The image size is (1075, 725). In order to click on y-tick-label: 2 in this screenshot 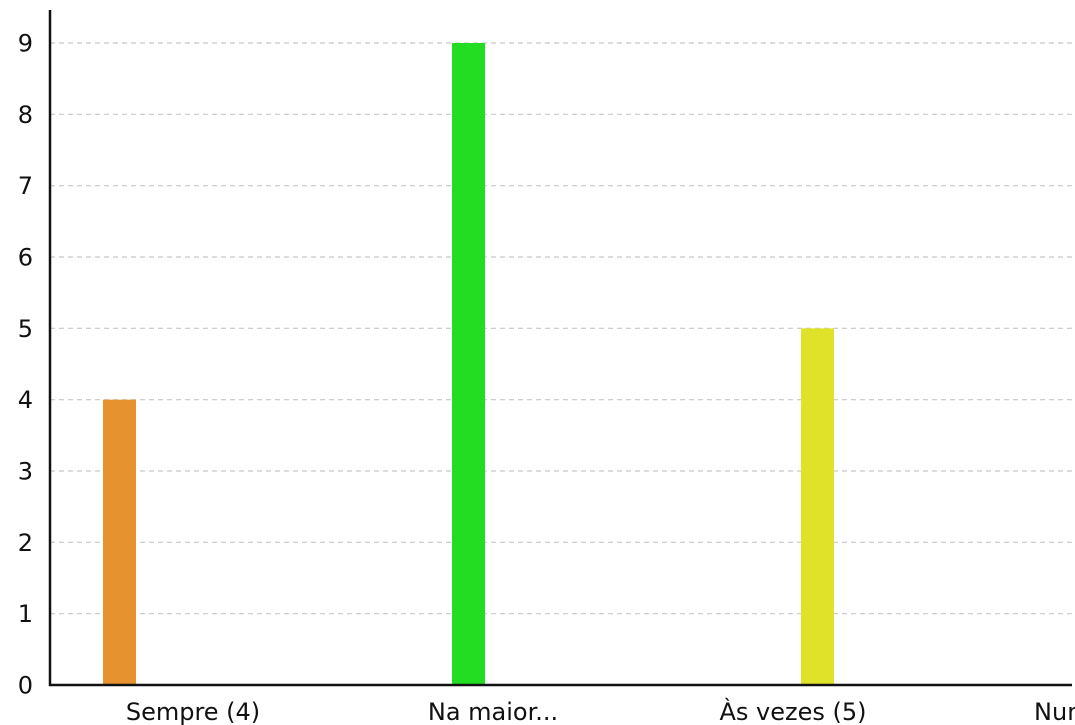, I will do `click(25, 543)`.